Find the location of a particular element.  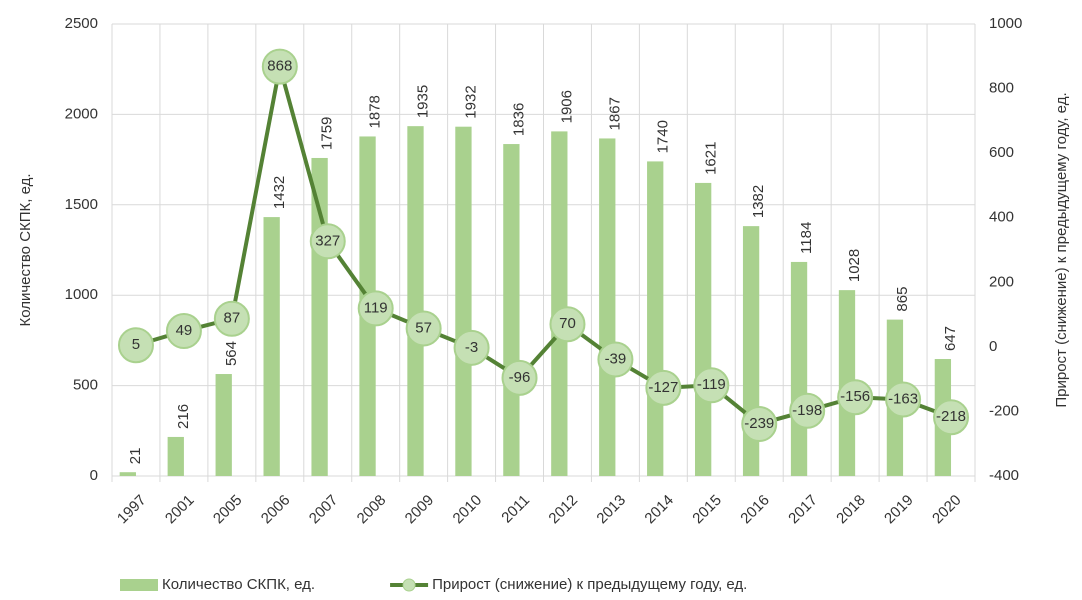

line-value-label: -127 is located at coordinates (663, 387).